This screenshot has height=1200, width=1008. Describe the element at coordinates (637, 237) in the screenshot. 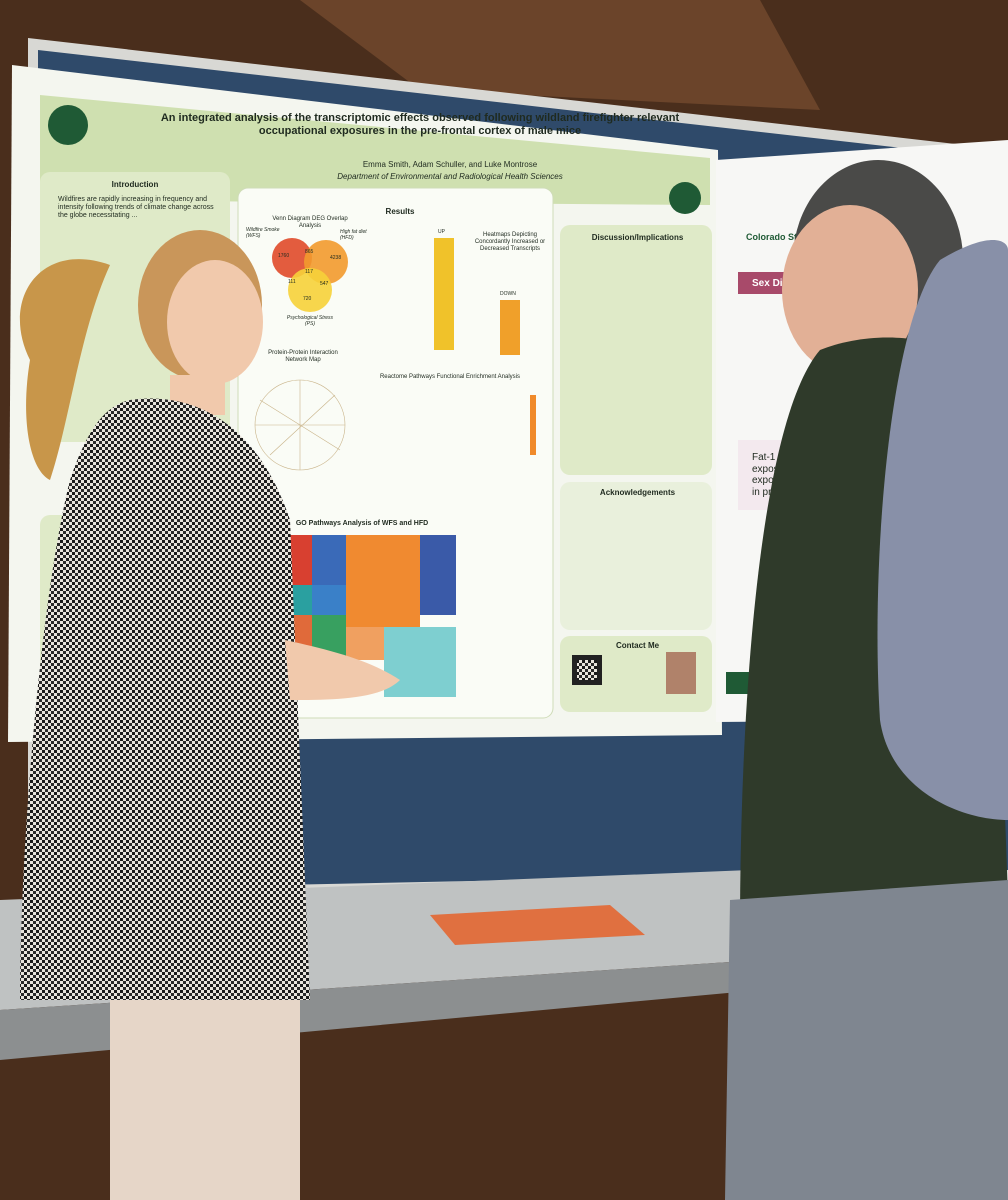

I see `section-heading: Discussion/Implications` at that location.